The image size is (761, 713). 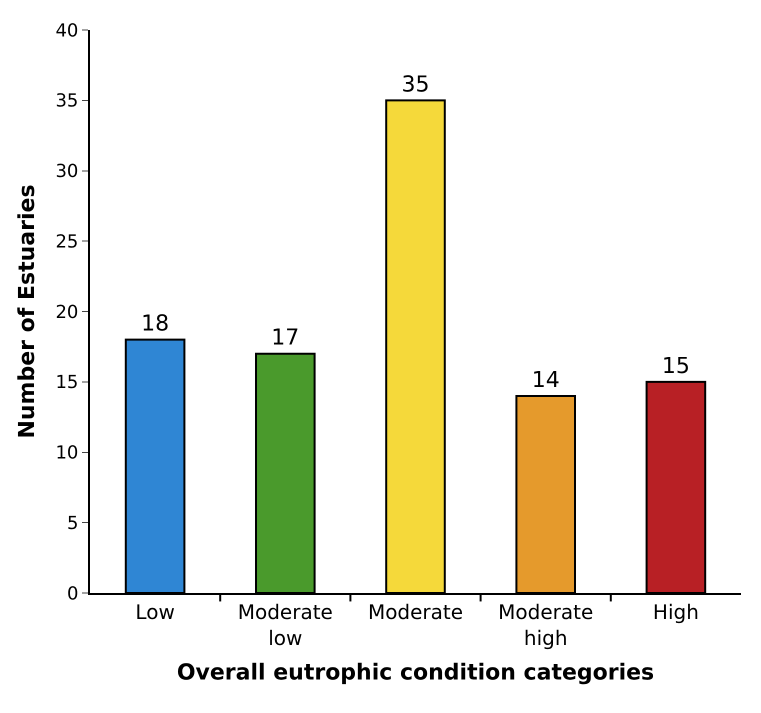 What do you see at coordinates (66, 453) in the screenshot?
I see `y-tick-label: 10` at bounding box center [66, 453].